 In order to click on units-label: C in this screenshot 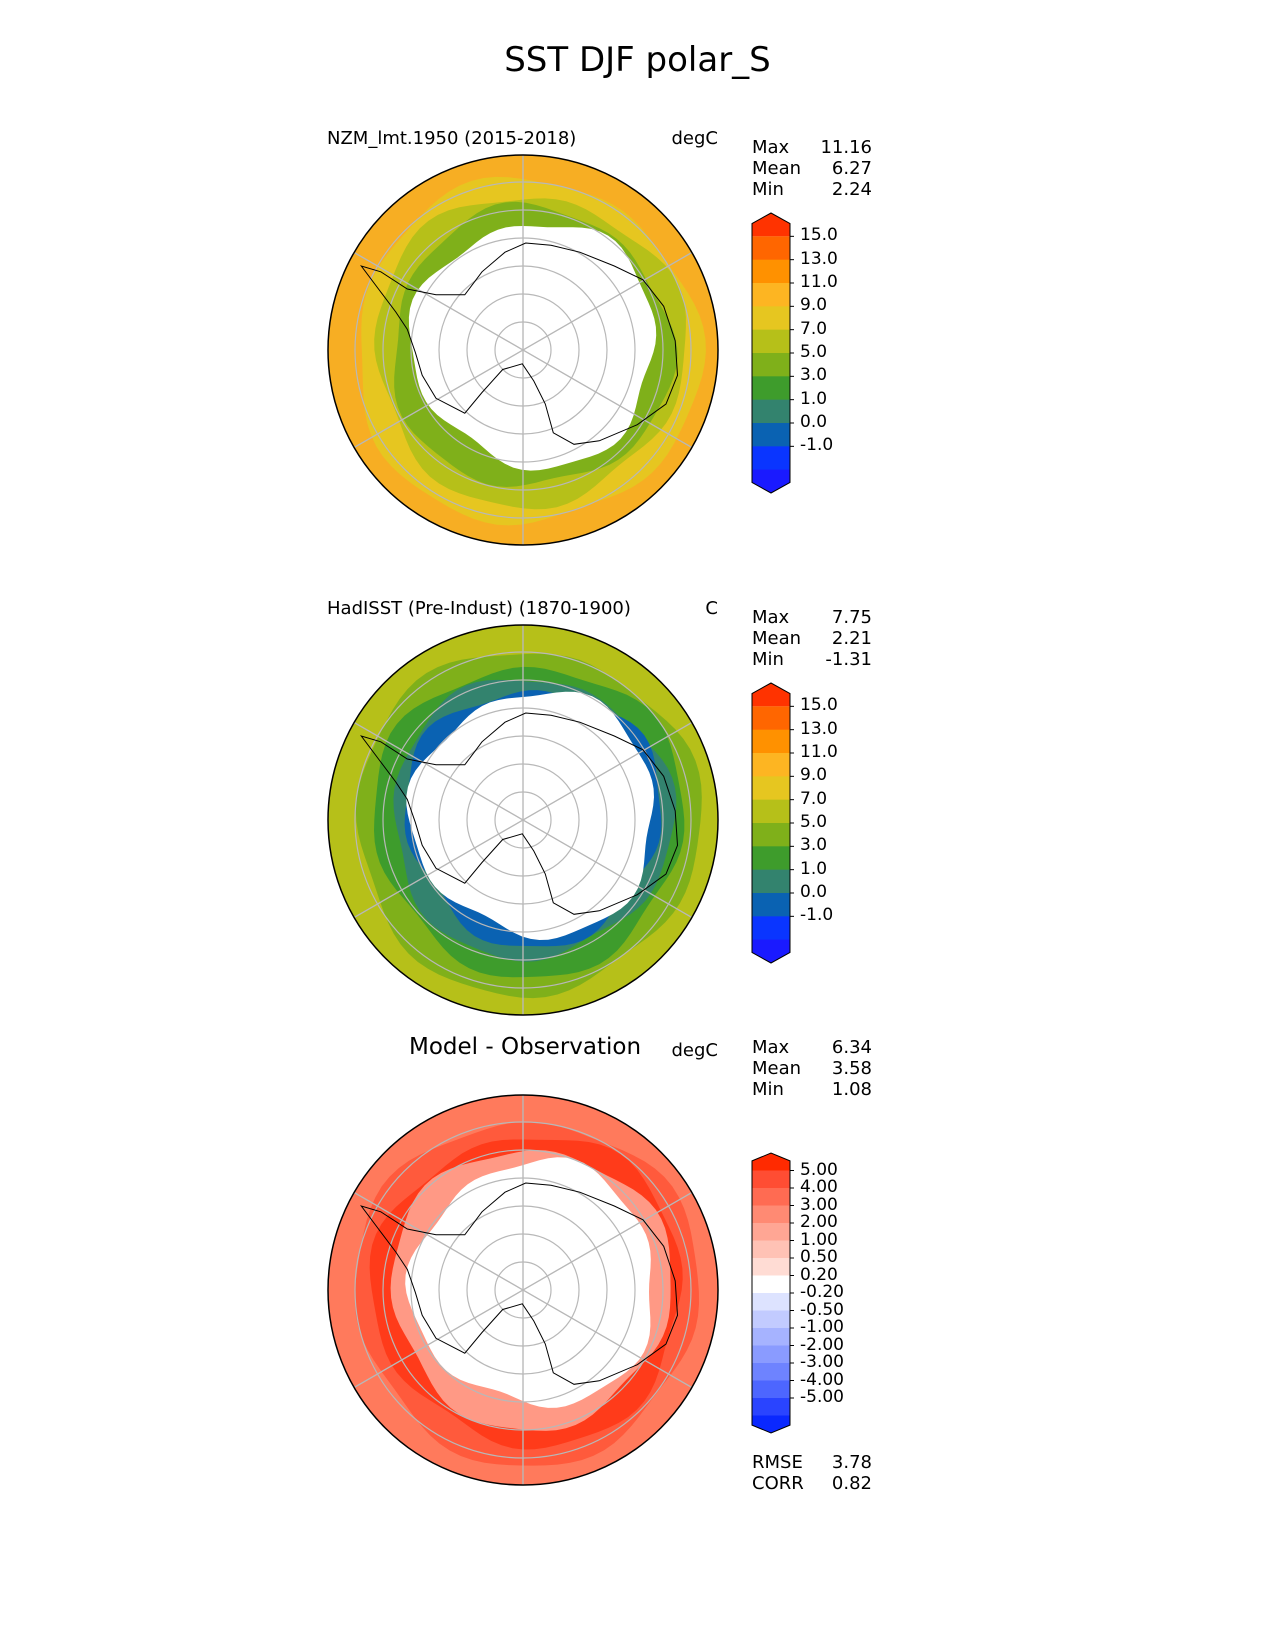, I will do `click(711, 608)`.